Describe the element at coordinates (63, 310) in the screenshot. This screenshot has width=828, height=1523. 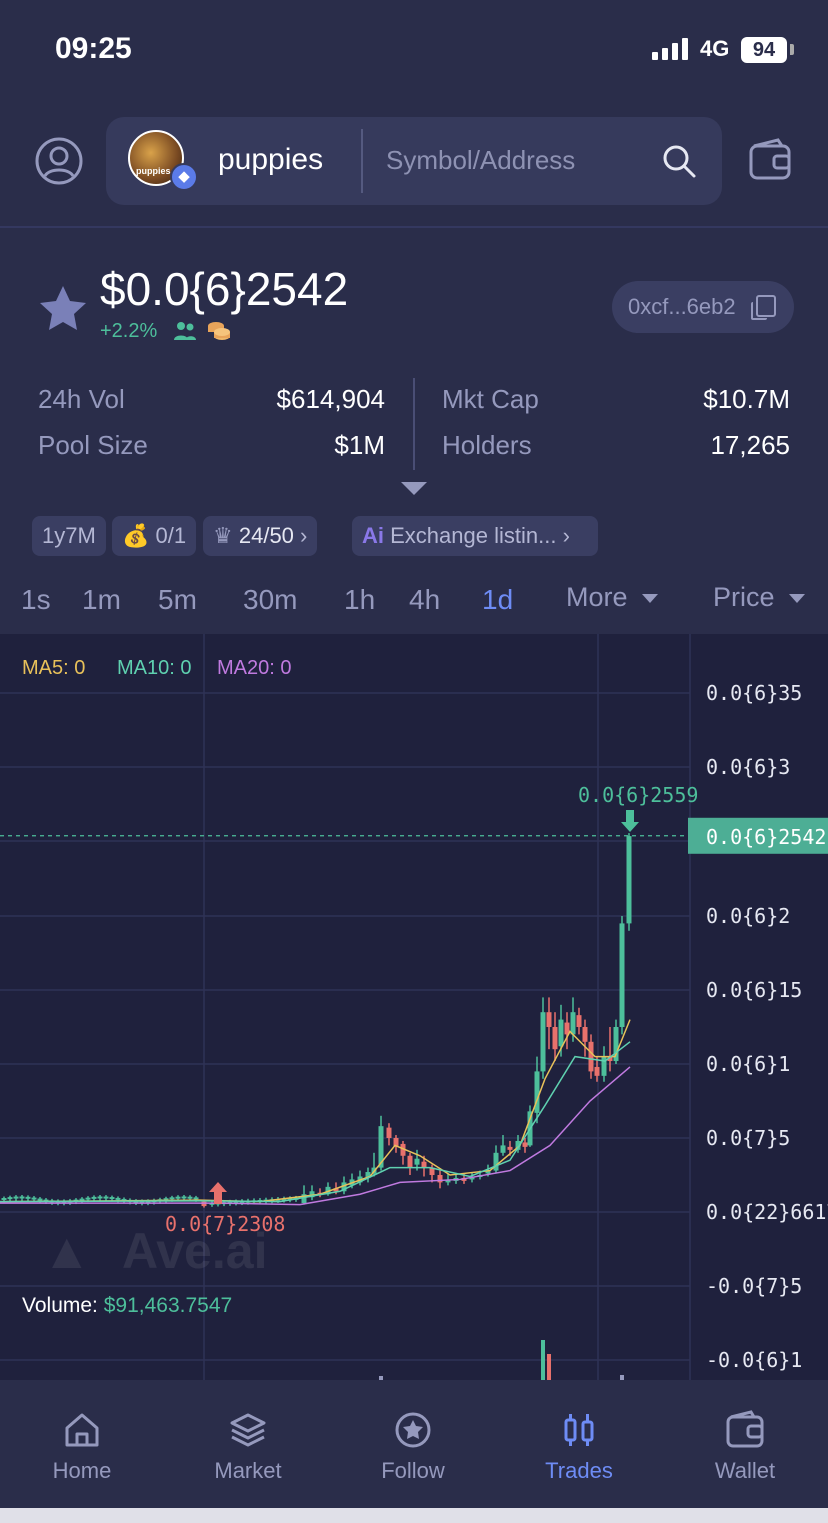
I see `favorite-star-icon` at that location.